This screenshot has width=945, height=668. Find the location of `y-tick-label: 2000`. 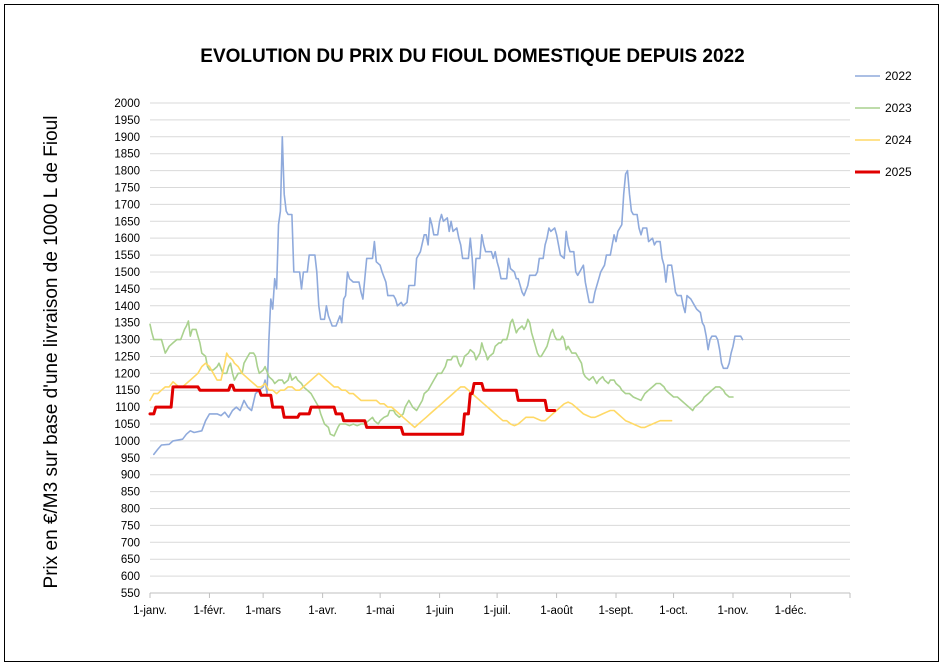

y-tick-label: 2000 is located at coordinates (127, 104).